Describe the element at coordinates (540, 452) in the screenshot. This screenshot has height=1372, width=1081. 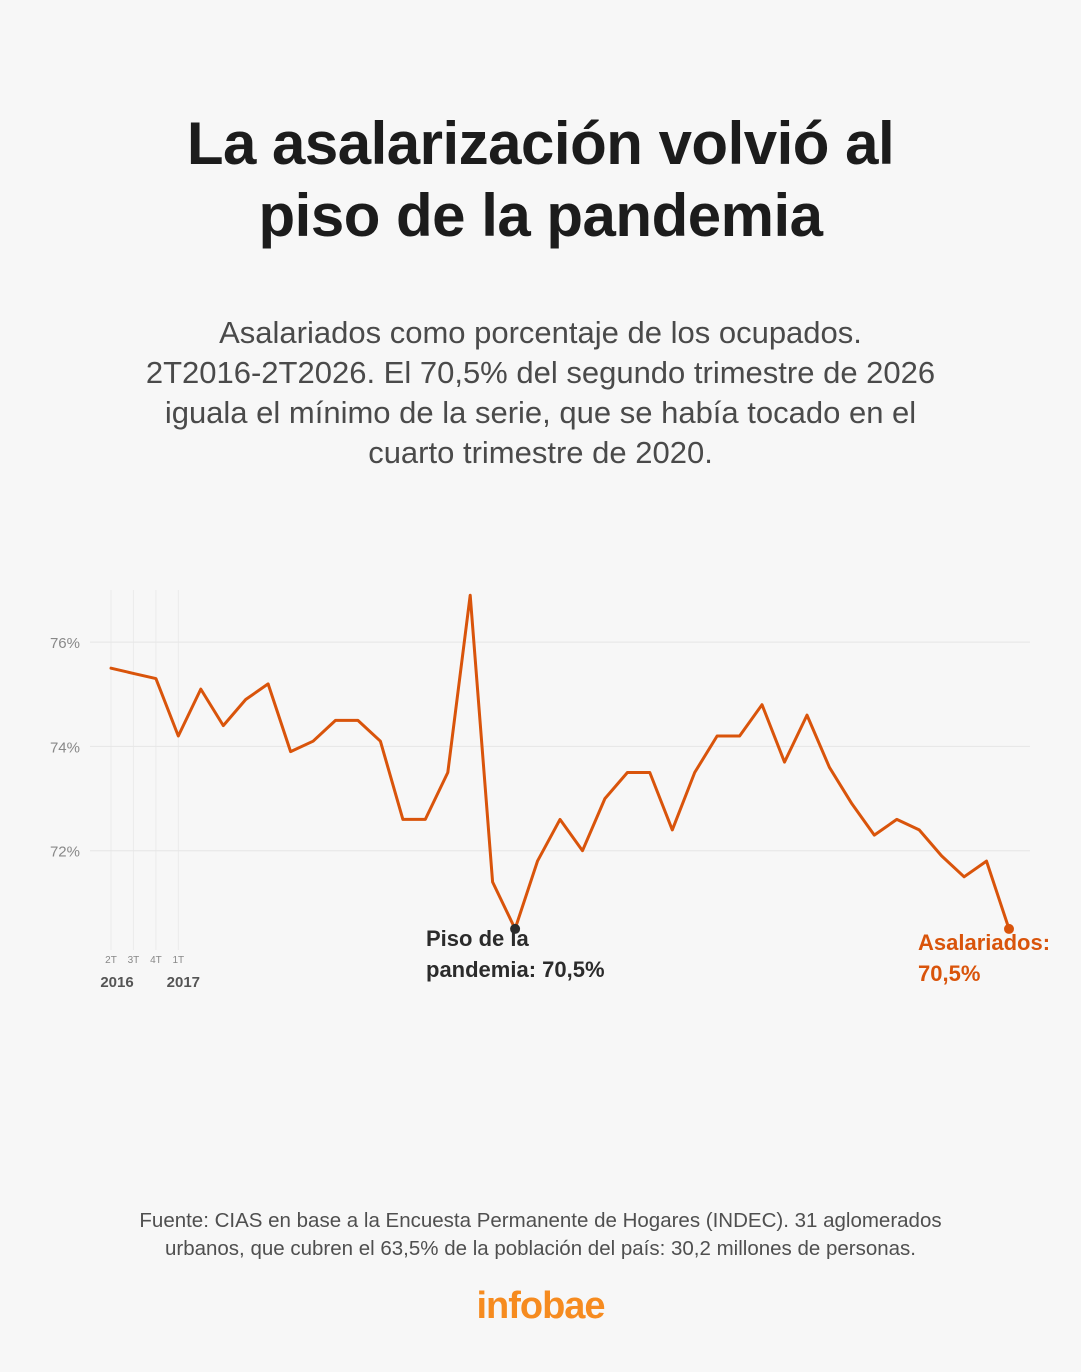
I see `subtitle-line-4: cuarto trimestre de 2020.` at that location.